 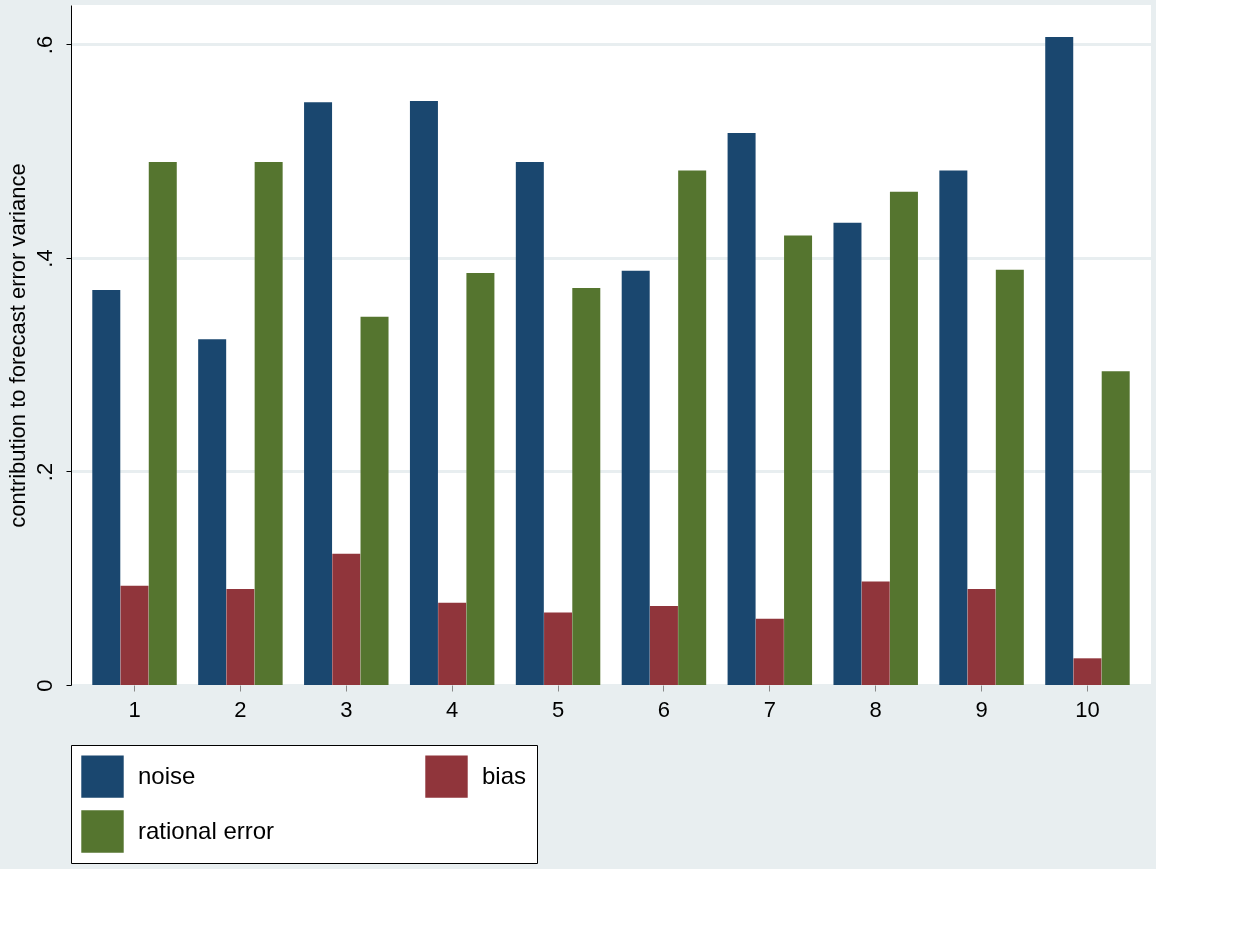 What do you see at coordinates (981, 709) in the screenshot?
I see `x-tick-label: 9` at bounding box center [981, 709].